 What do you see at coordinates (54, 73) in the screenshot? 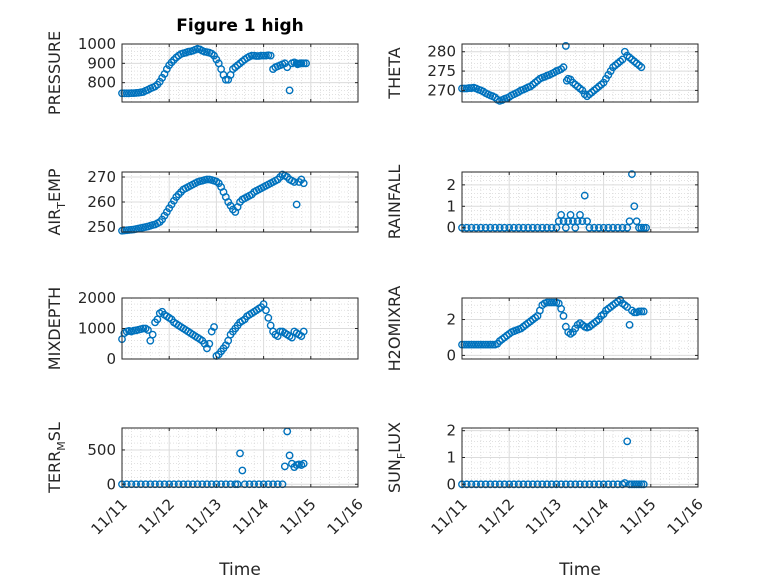
I see `y-axis-label: PRESSURE` at bounding box center [54, 73].